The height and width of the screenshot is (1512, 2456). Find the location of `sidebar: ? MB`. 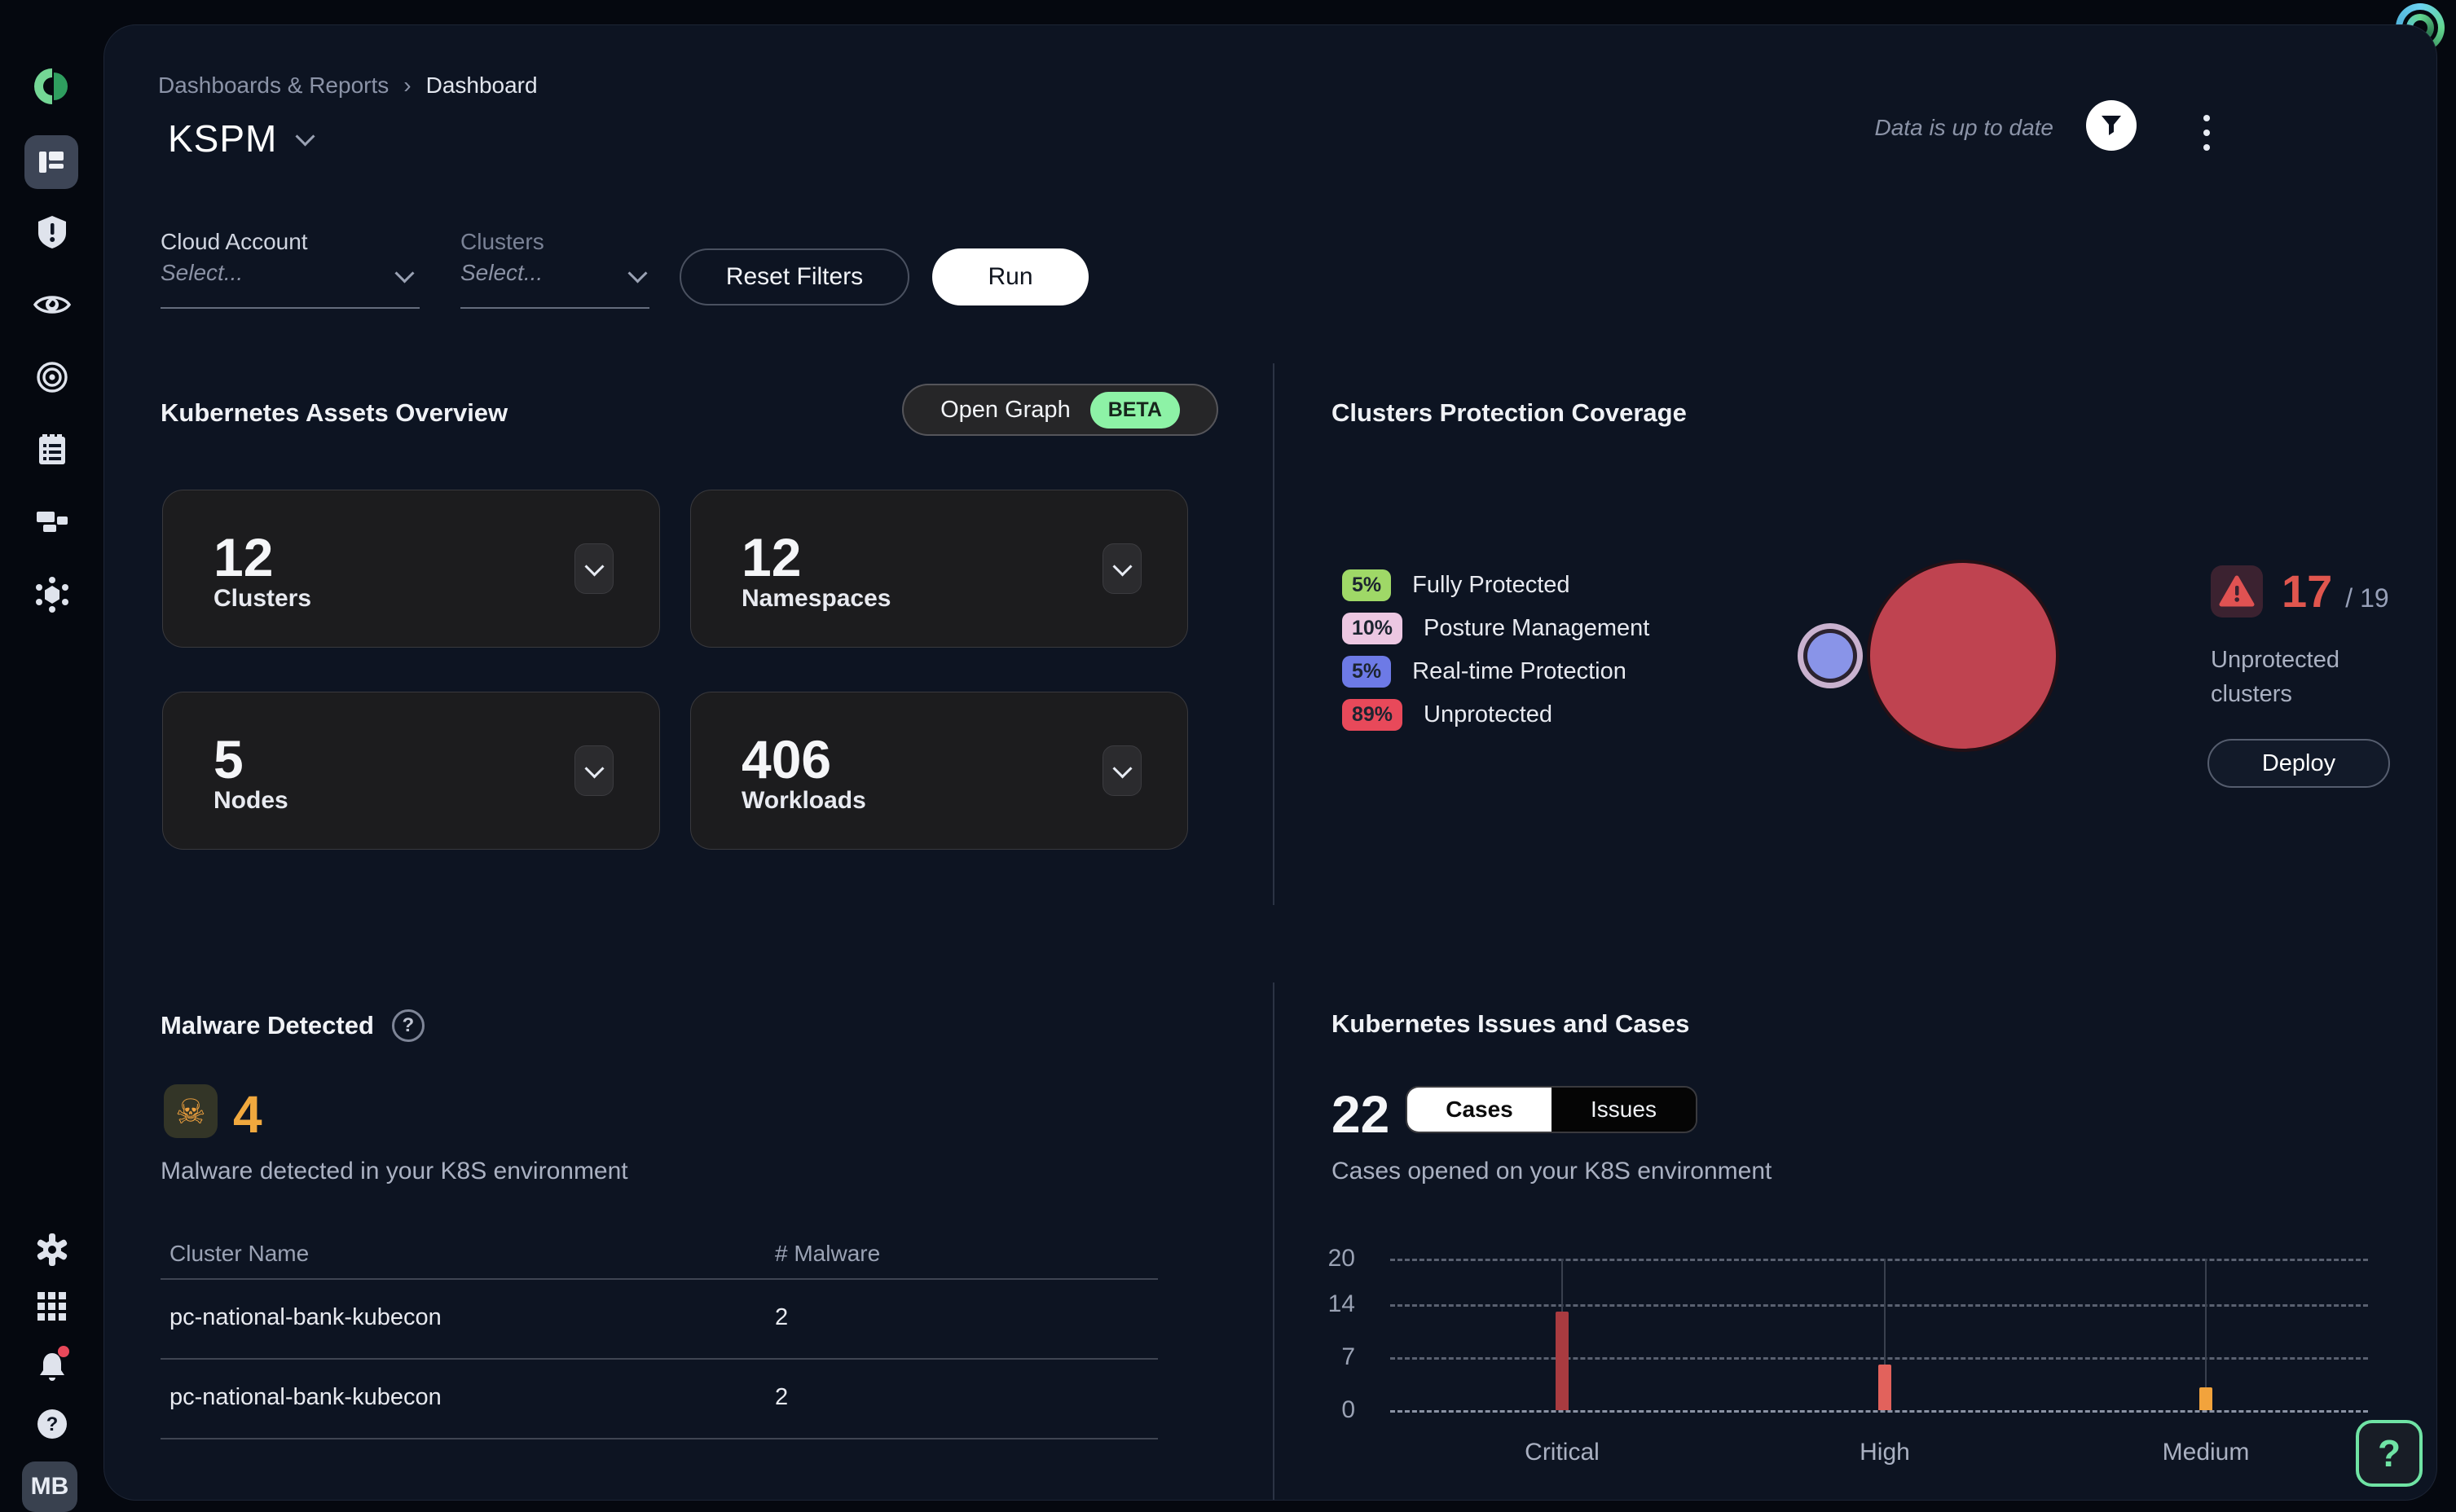

sidebar: ? MB is located at coordinates (51, 756).